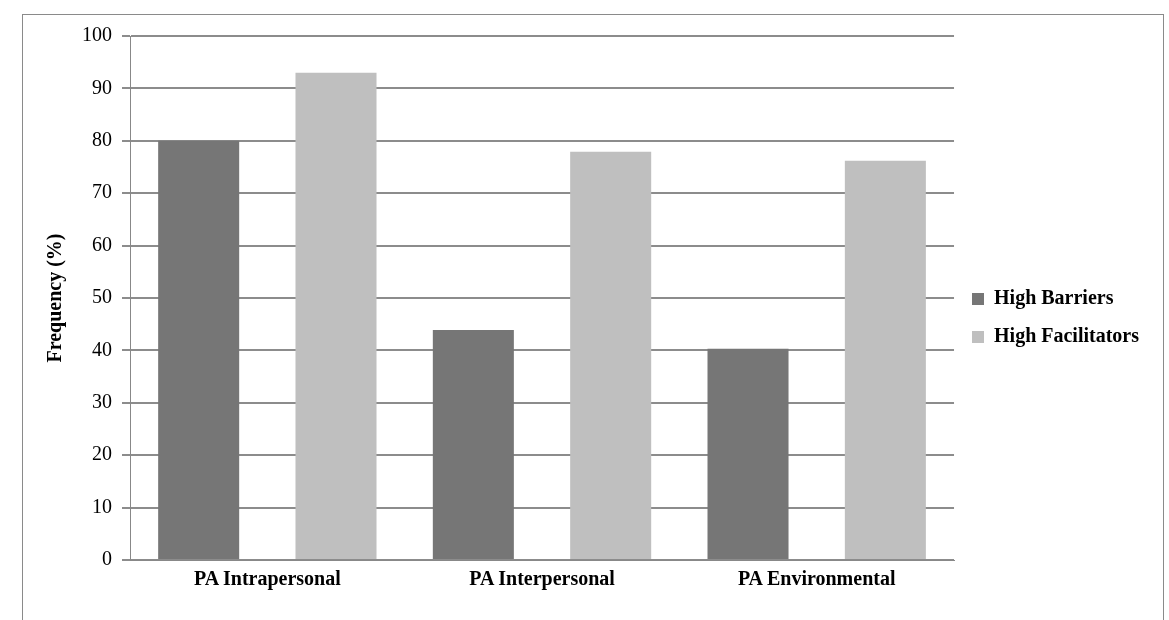 The image size is (1169, 620). What do you see at coordinates (55, 298) in the screenshot?
I see `y-axis-title: Frequency (%)` at bounding box center [55, 298].